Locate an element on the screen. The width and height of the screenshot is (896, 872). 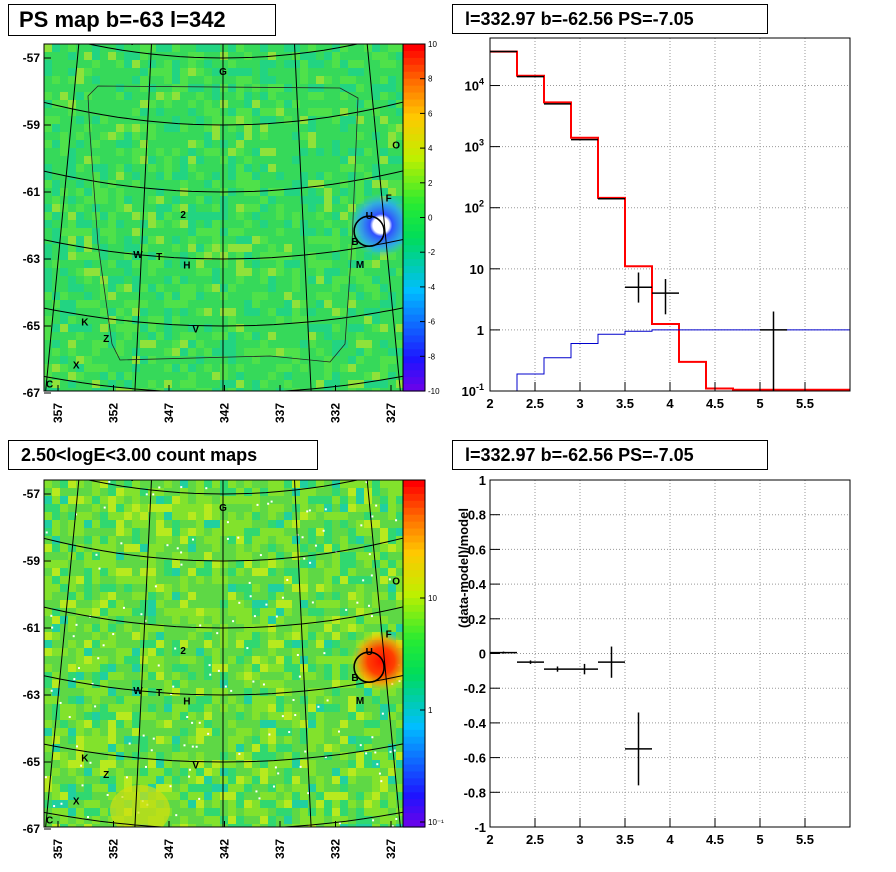
map2-meridian is located at coordinates (6, 643).